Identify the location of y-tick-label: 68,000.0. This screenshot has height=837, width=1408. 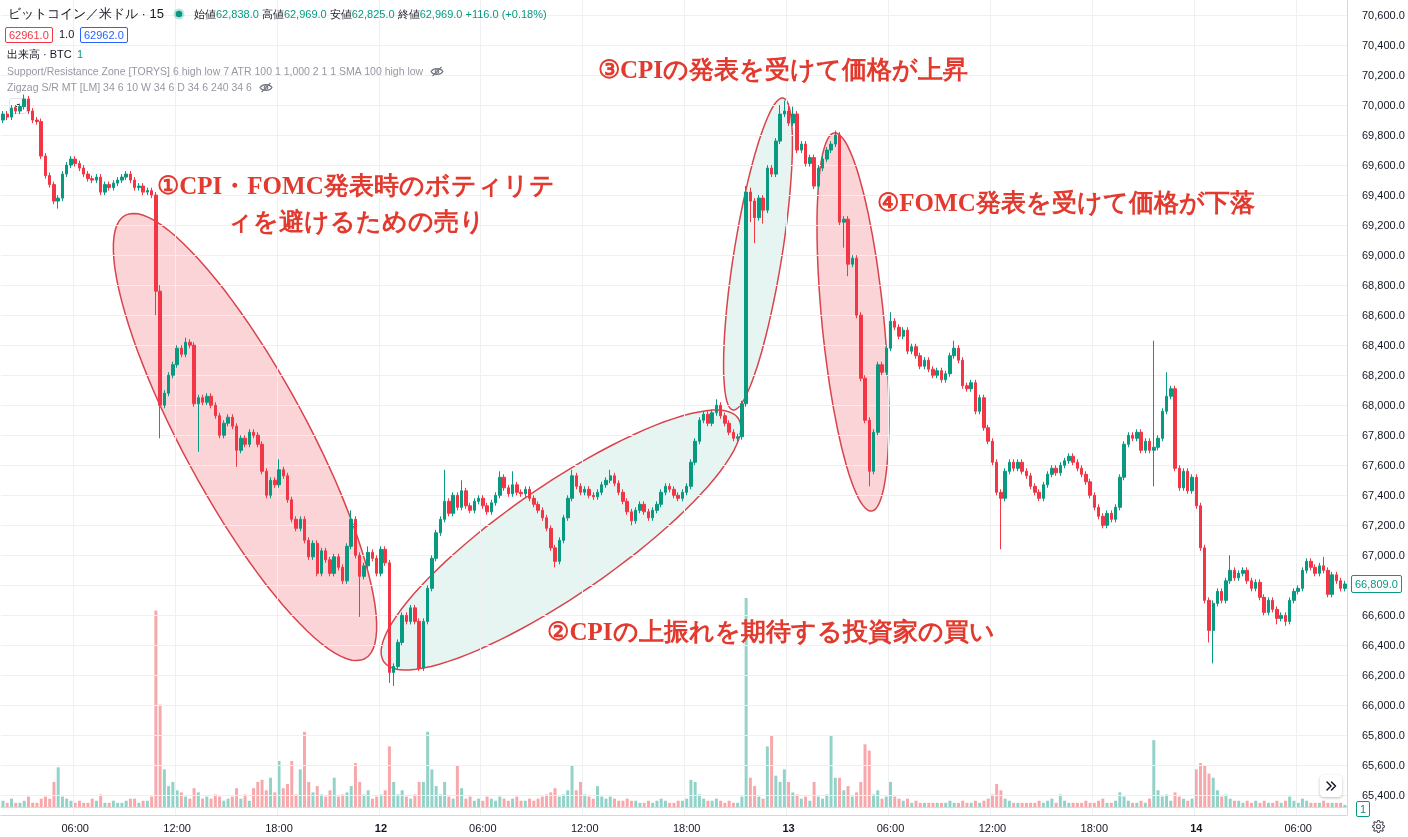
(1383, 405).